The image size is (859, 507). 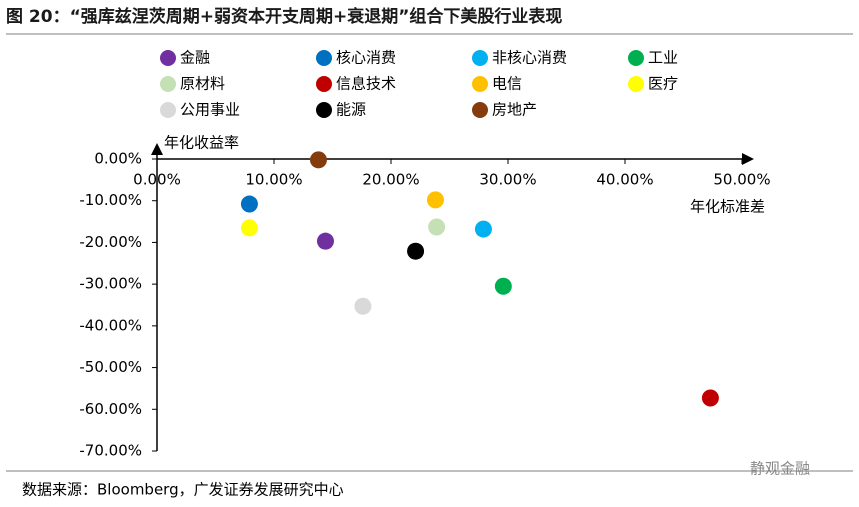 I want to click on legend-label: 非核心消费, so click(x=529, y=58).